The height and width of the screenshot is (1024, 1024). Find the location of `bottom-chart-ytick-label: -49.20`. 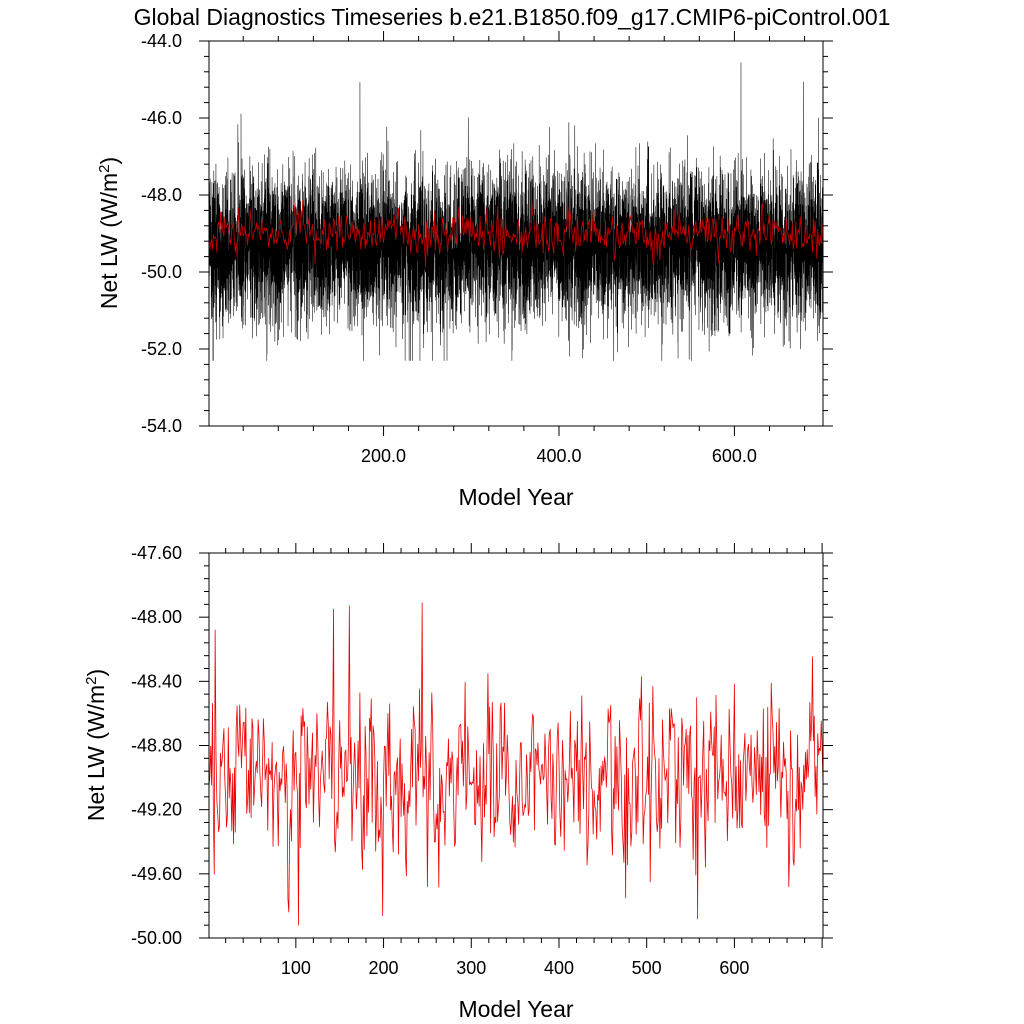

bottom-chart-ytick-label: -49.20 is located at coordinates (156, 810).